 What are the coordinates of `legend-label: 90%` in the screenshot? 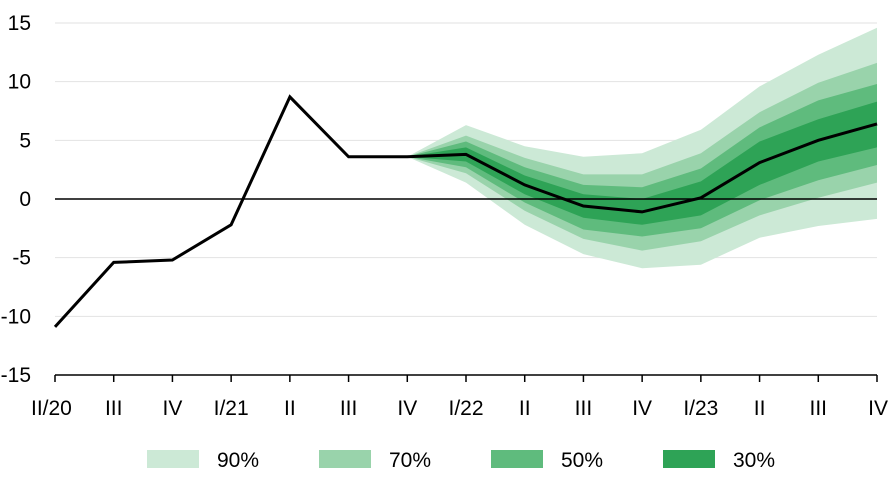 It's located at (238, 460).